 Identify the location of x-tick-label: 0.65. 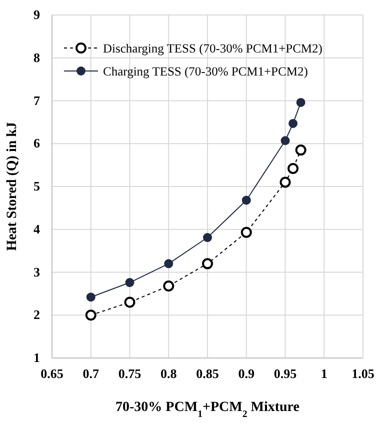
(52, 373).